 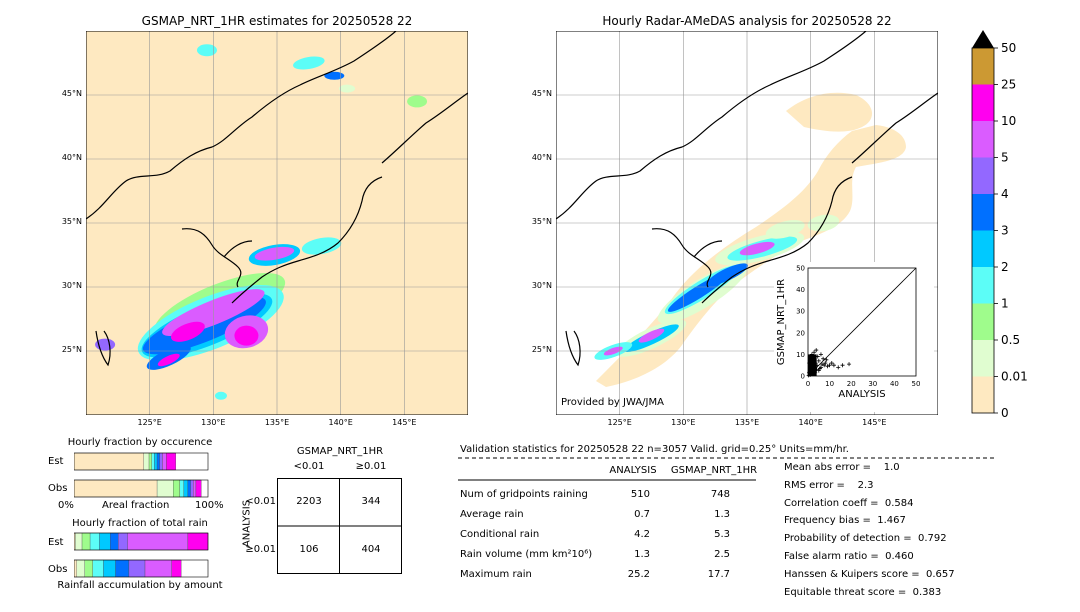 I want to click on colorbar-tick-label: 4, so click(x=1005, y=194).